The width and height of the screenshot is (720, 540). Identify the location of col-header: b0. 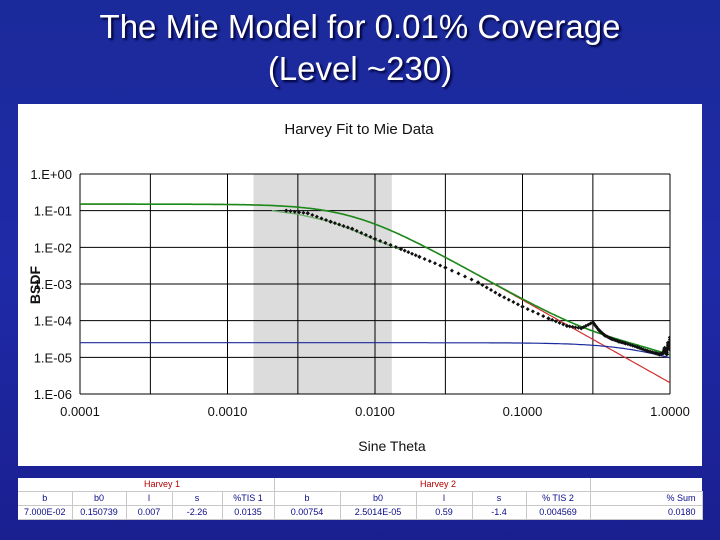
(99, 498).